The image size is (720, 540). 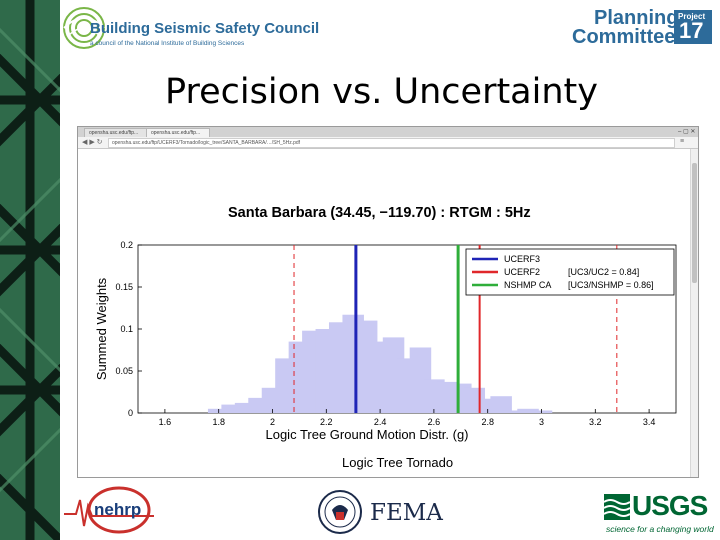 What do you see at coordinates (101, 328) in the screenshot?
I see `y-axis-label: Summed Weights` at bounding box center [101, 328].